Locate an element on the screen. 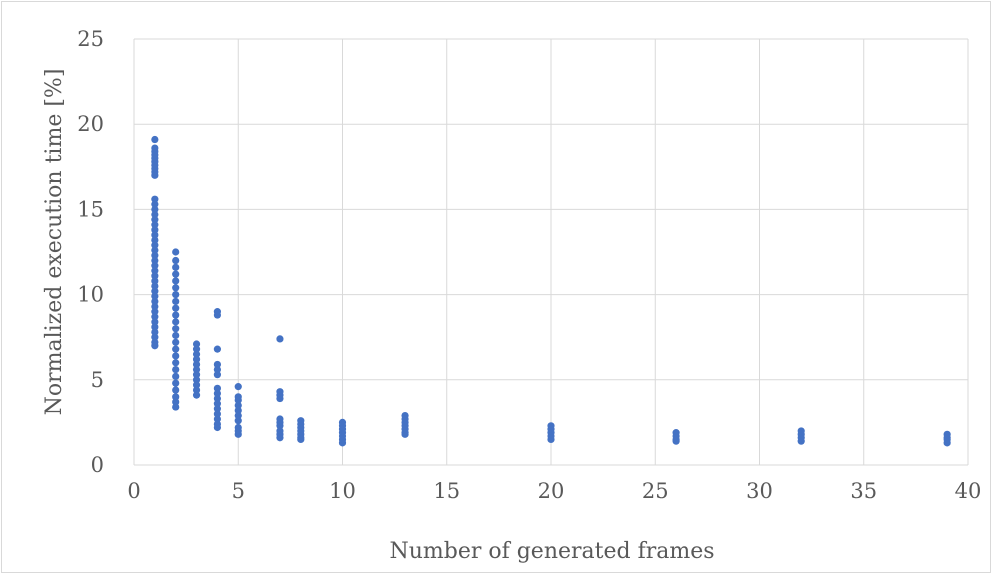 The width and height of the screenshot is (994, 576). x-tick-label: 10 is located at coordinates (342, 491).